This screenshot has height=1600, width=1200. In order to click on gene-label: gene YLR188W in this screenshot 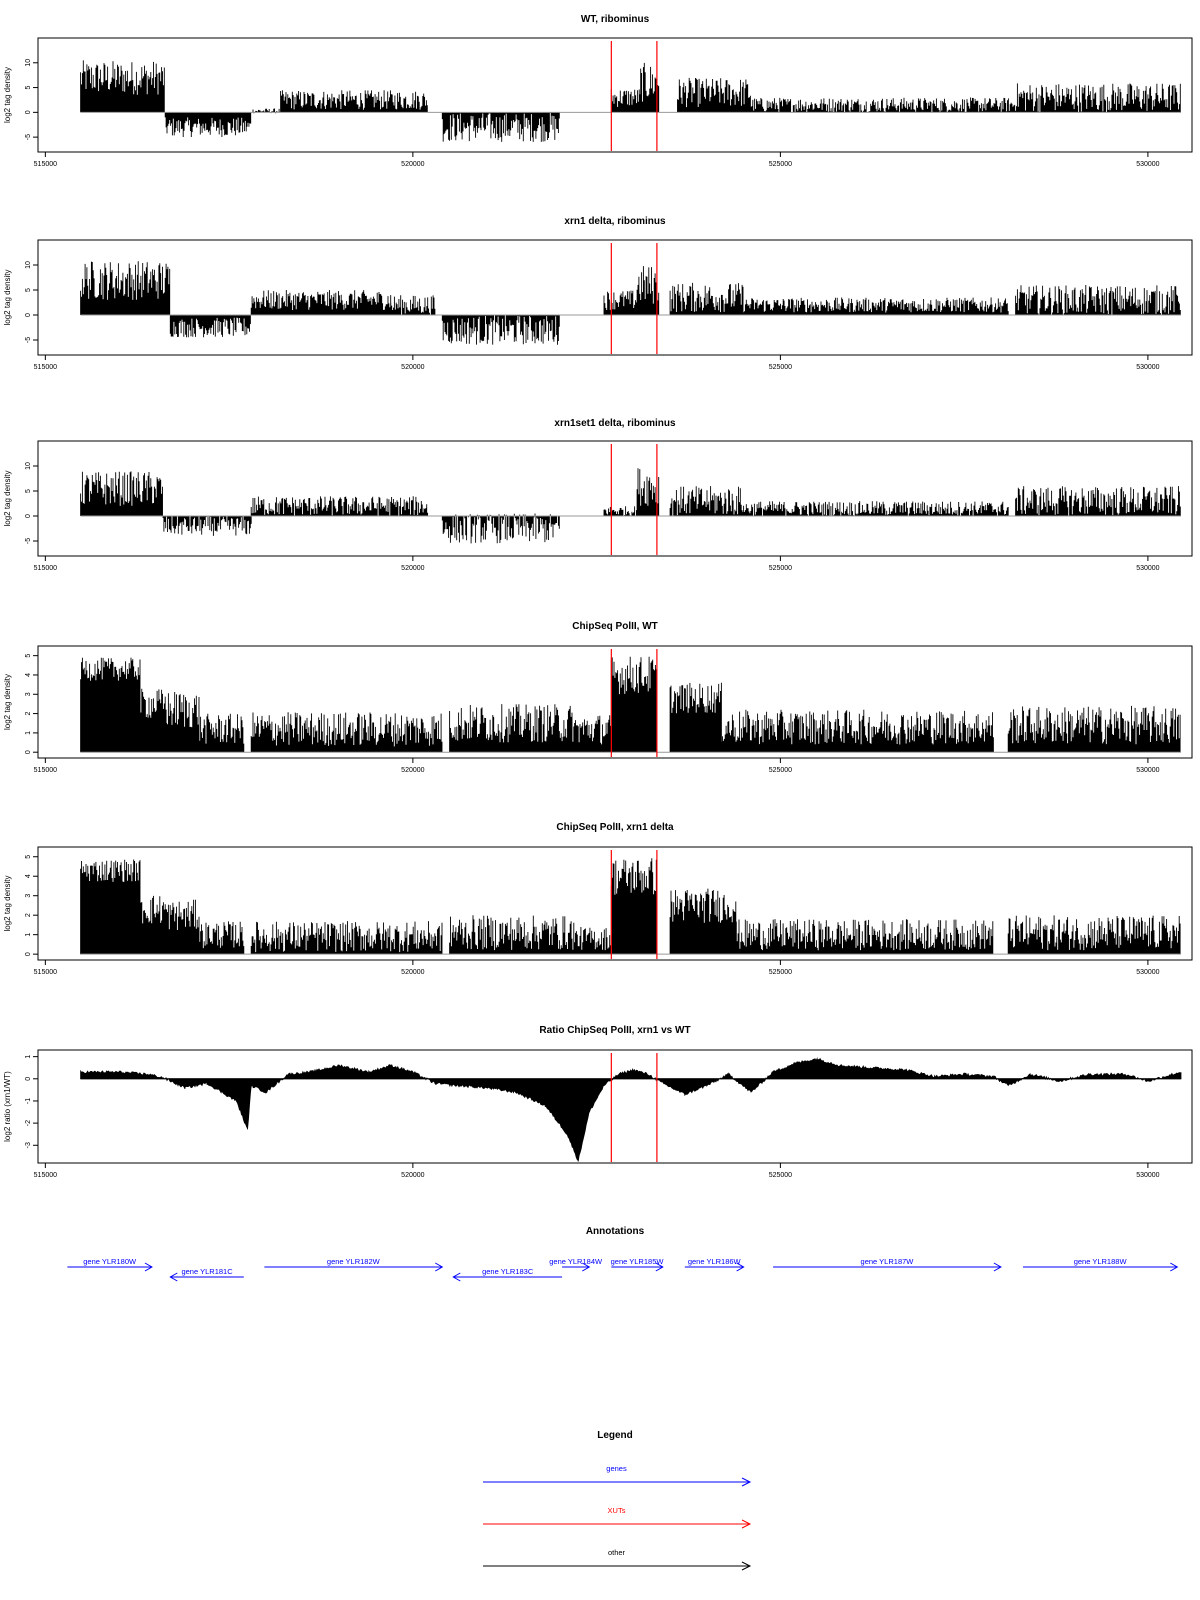, I will do `click(1101, 1261)`.